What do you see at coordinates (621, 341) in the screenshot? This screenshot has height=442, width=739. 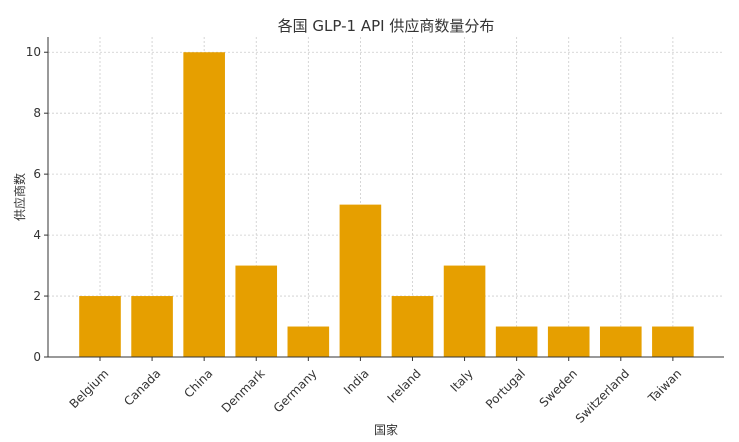 I see `bar-switzerland` at bounding box center [621, 341].